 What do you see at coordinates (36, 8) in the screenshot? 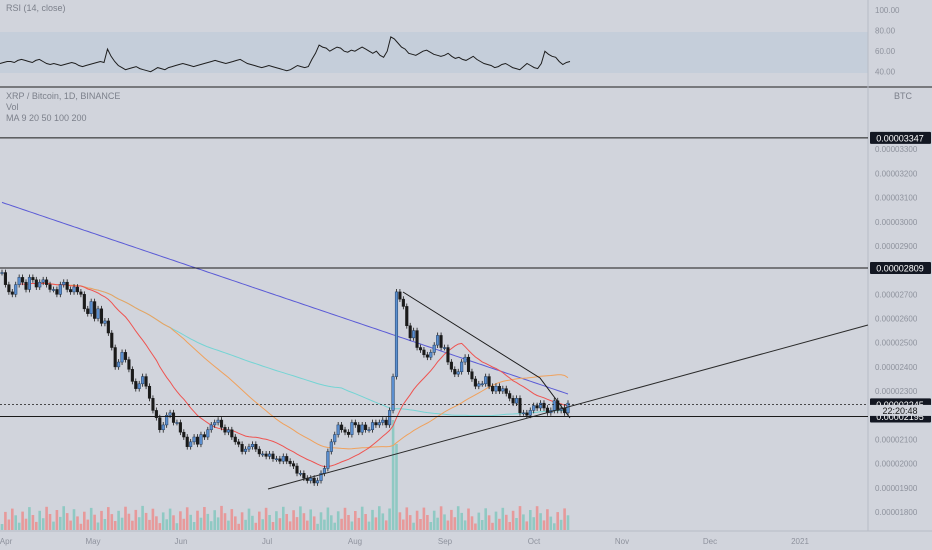
I see `rsi-label: RSI (14, close)` at bounding box center [36, 8].